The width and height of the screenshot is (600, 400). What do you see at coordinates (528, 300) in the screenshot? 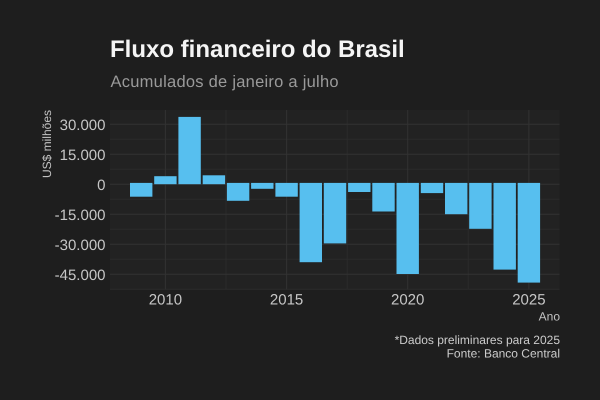
I see `svg-text: 2025` at bounding box center [528, 300].